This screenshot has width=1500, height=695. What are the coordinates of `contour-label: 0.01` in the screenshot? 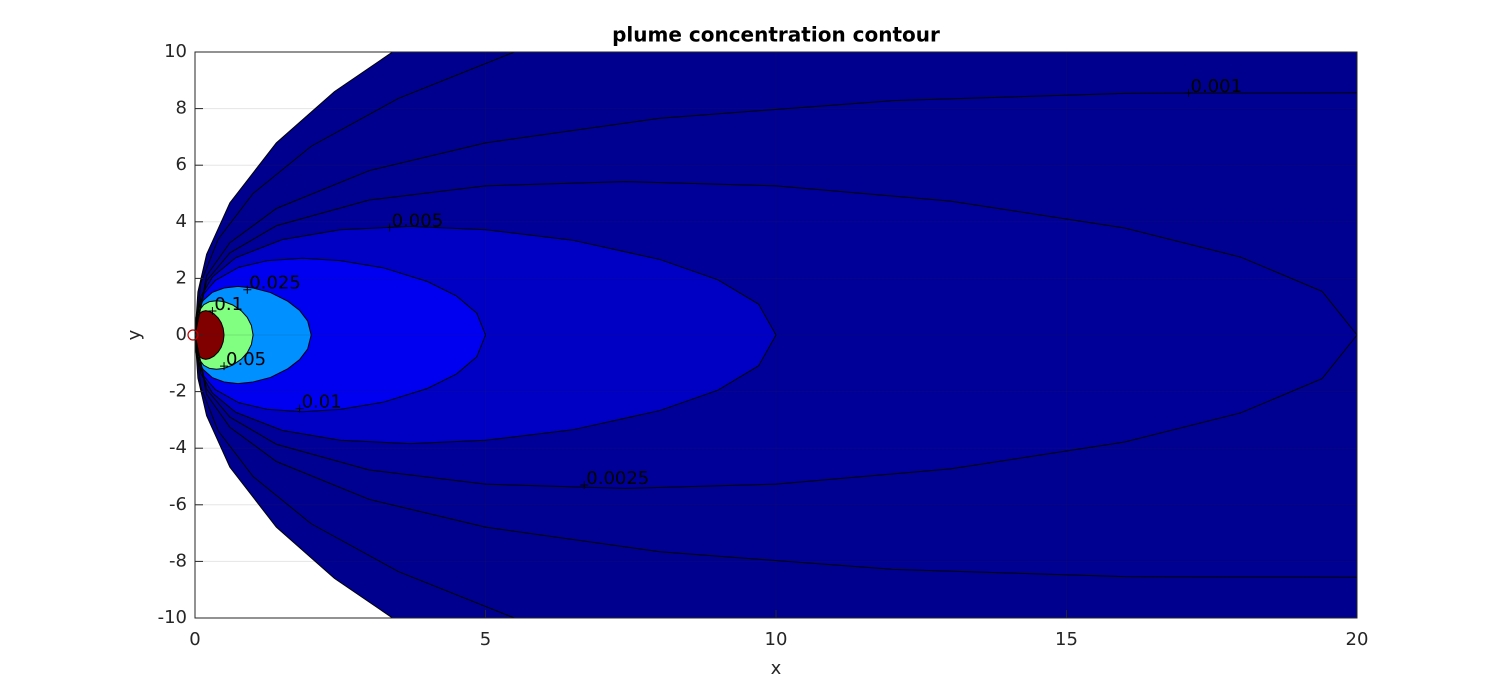 It's located at (322, 402).